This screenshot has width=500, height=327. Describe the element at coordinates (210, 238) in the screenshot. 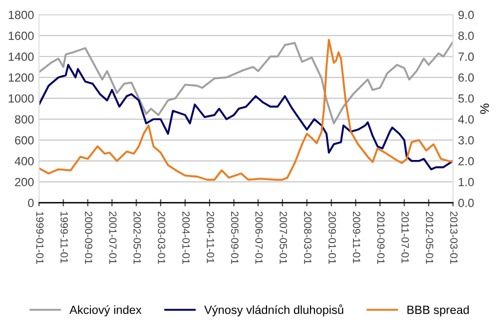

I see `x-tick-label: 2004-11-01` at that location.